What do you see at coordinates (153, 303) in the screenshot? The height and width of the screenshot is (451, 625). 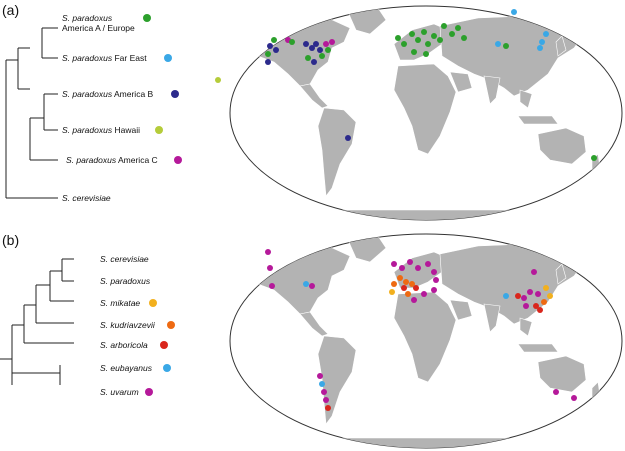 I see `legend-dot-mikatae` at bounding box center [153, 303].